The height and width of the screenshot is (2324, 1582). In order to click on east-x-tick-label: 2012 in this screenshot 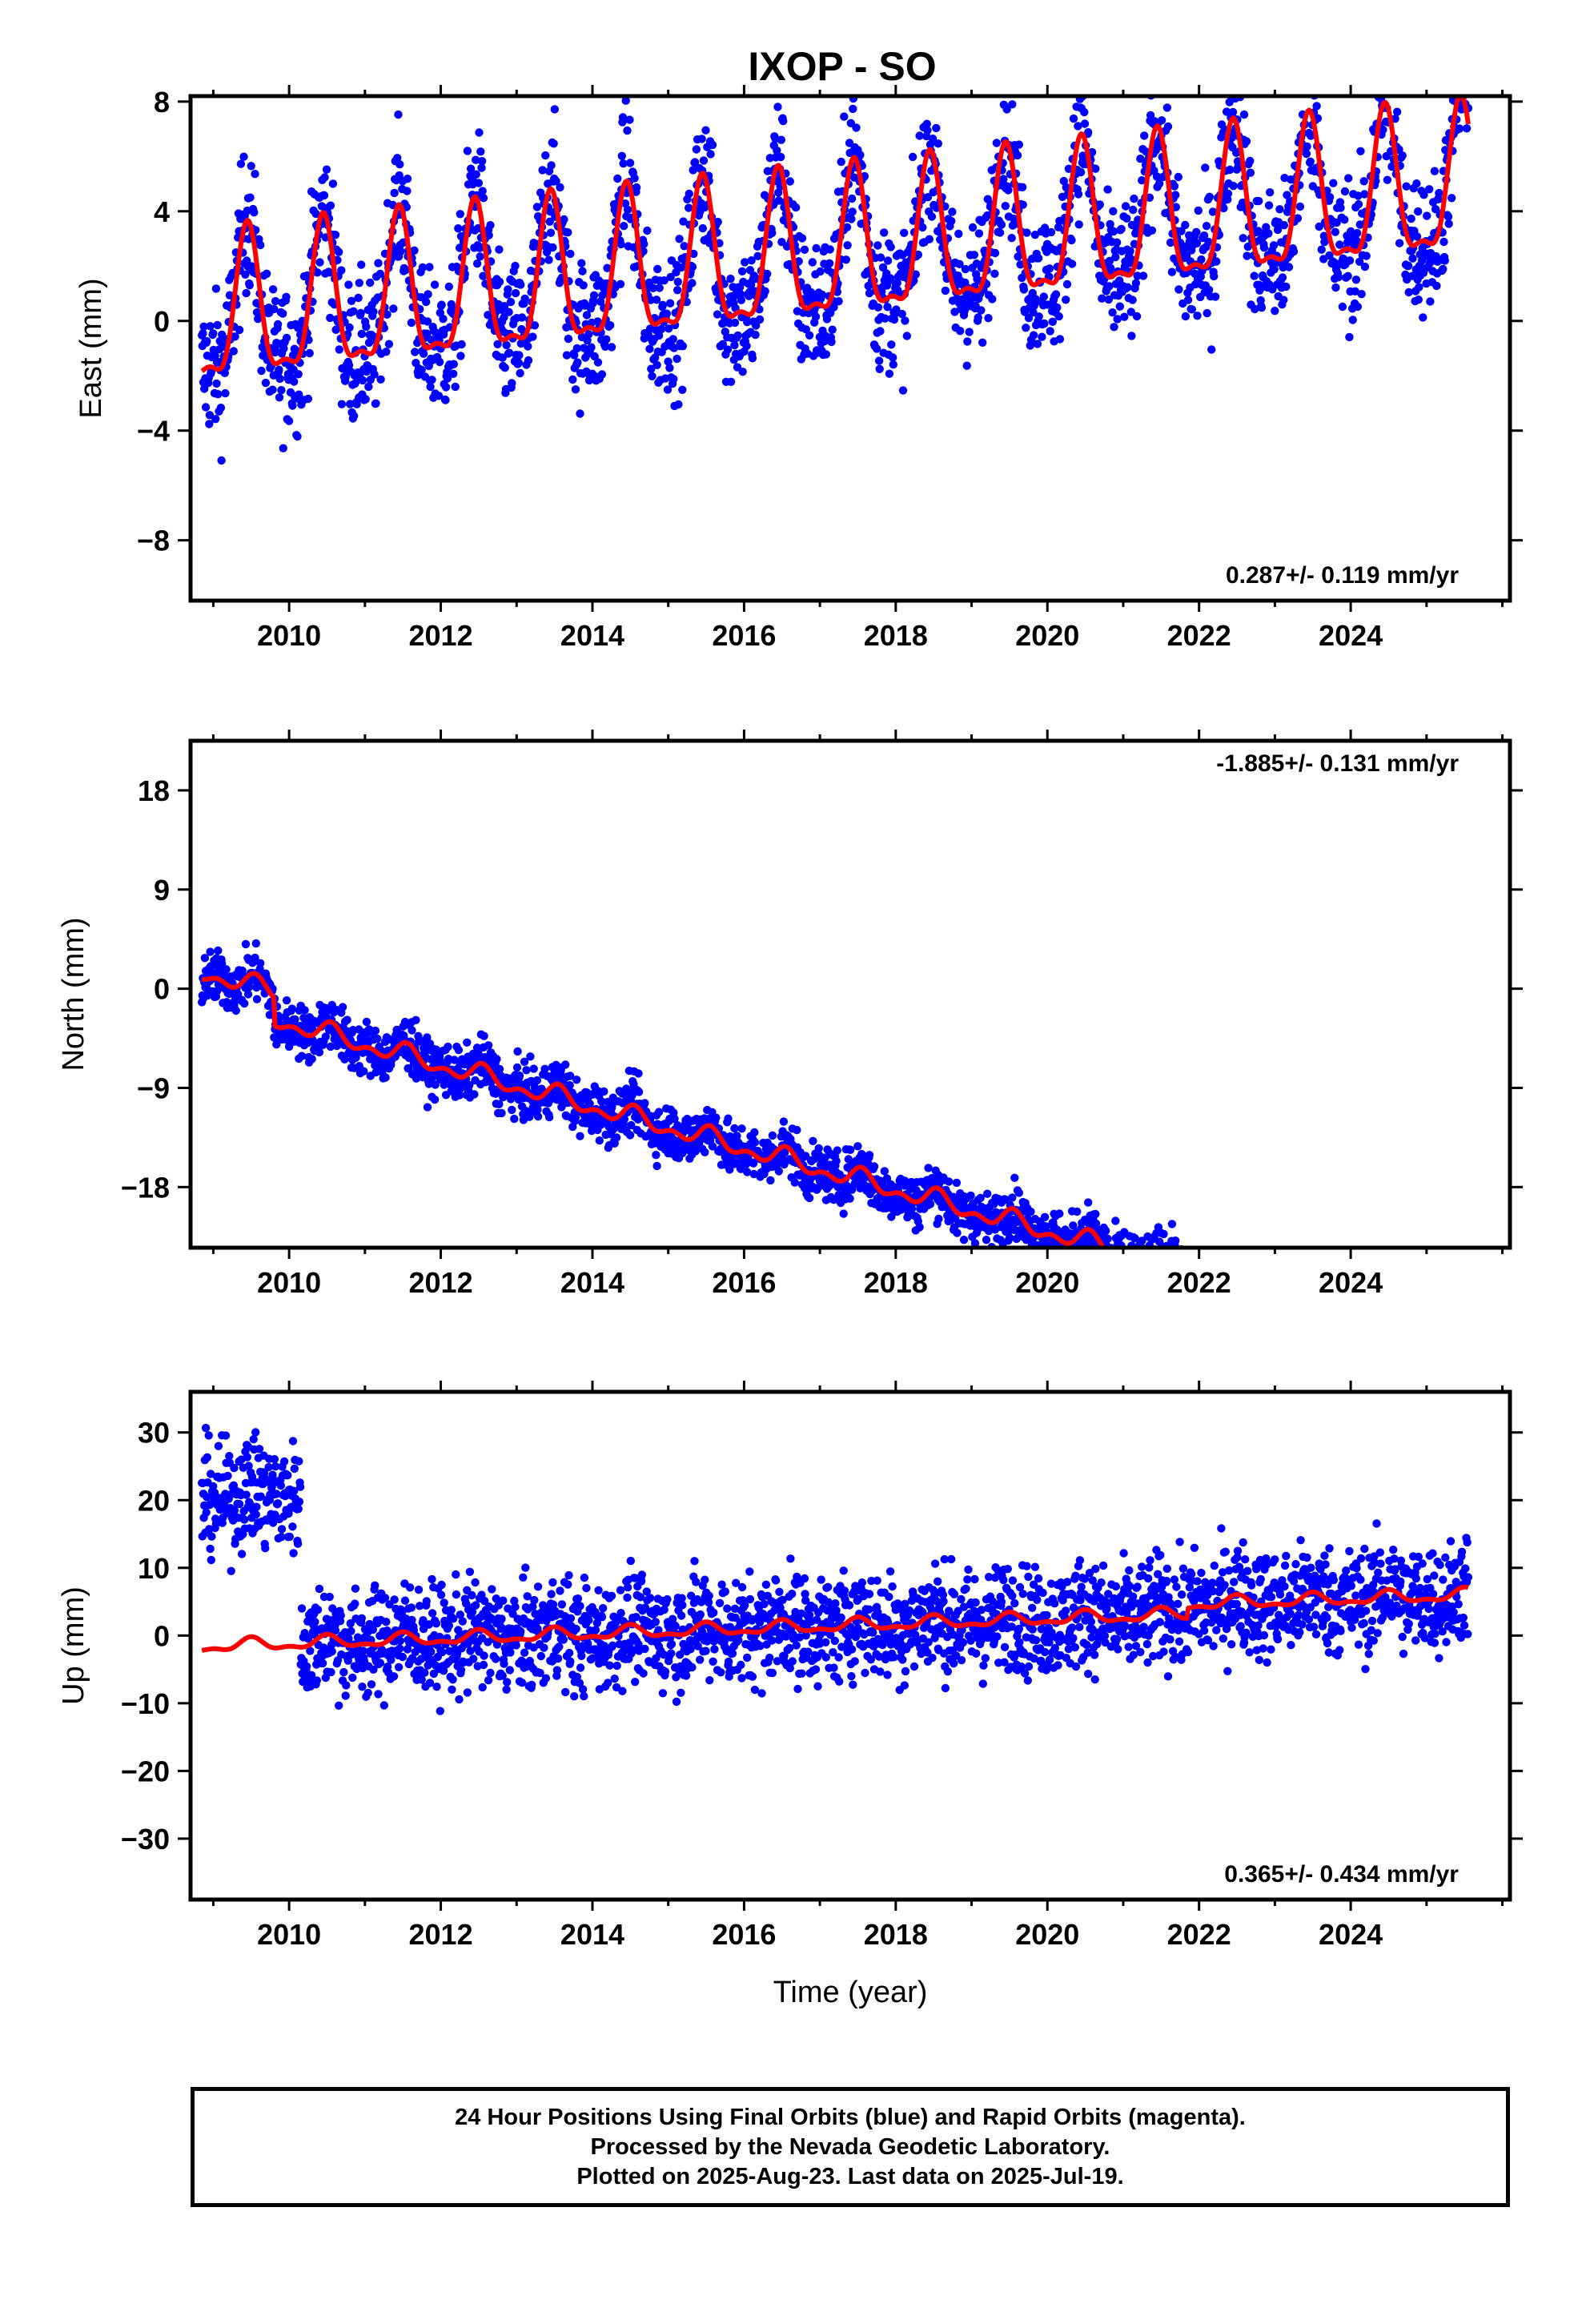, I will do `click(441, 635)`.